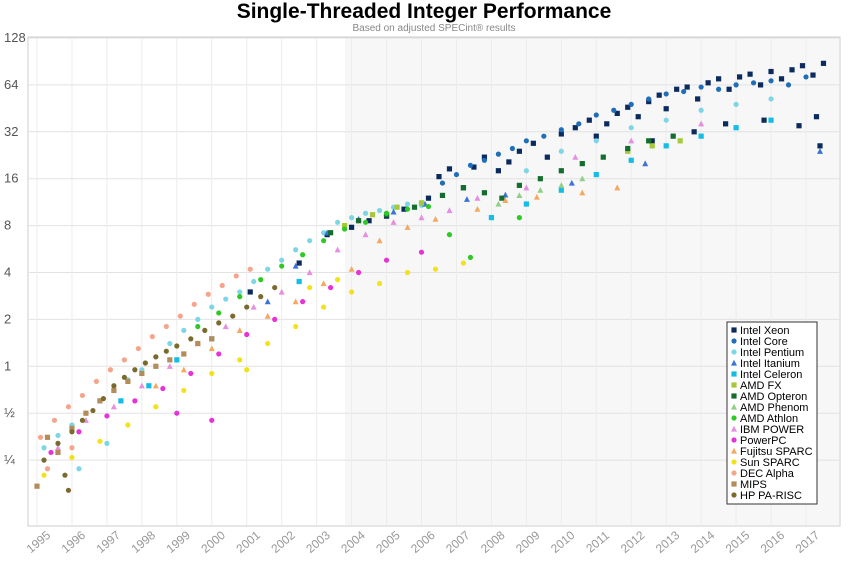  I want to click on y-tick-label: 1, so click(7, 365).